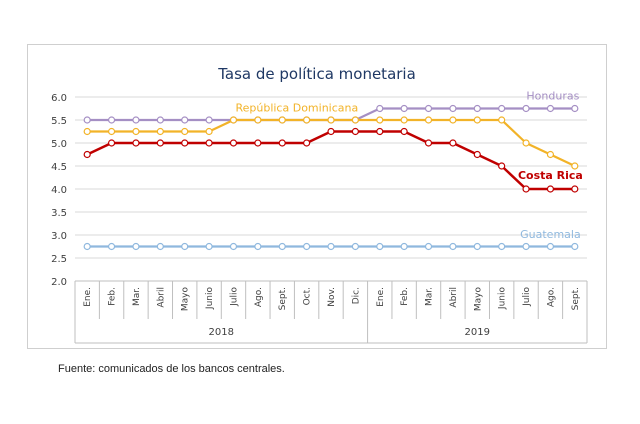  What do you see at coordinates (59, 98) in the screenshot?
I see `y-tick-label: 6.0` at bounding box center [59, 98].